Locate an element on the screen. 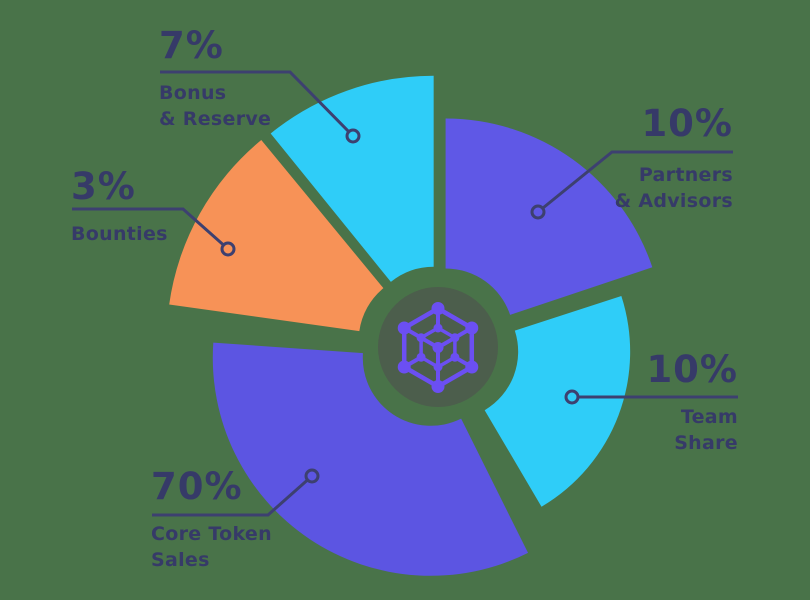  leader-line-bonus is located at coordinates (257, 104).